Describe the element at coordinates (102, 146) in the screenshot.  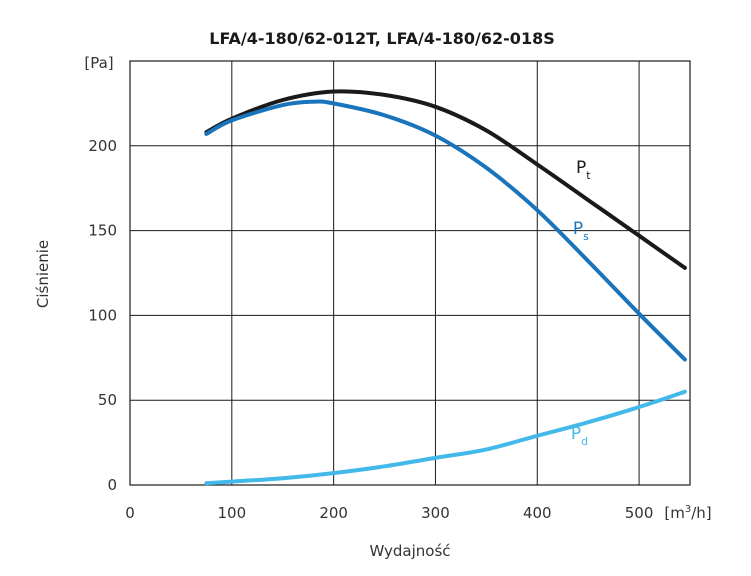
I see `y-tick-label: 200` at that location.